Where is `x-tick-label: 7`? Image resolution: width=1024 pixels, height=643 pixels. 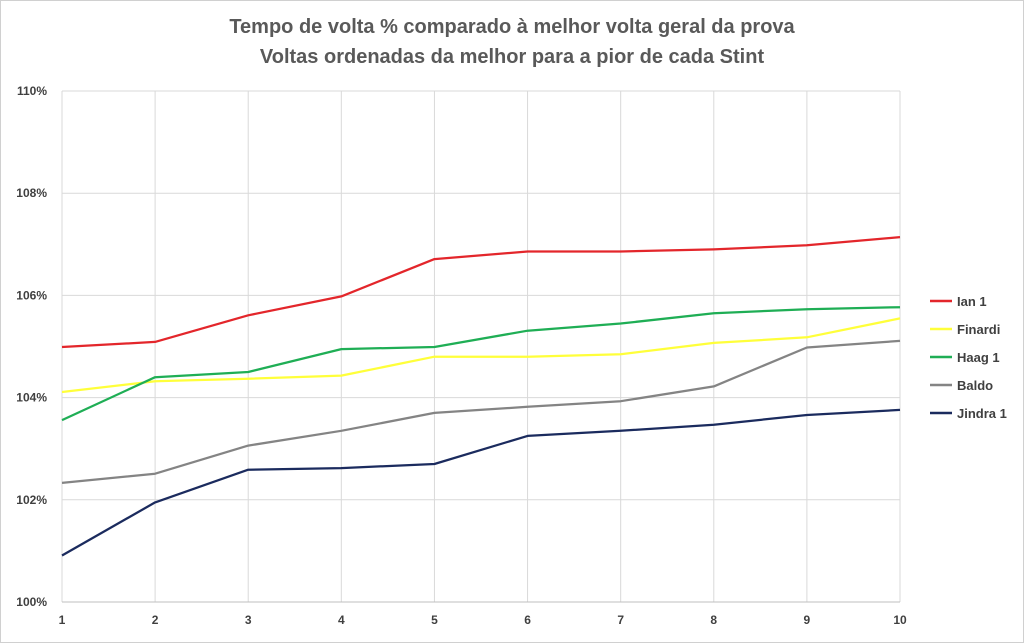 x-tick-label: 7 is located at coordinates (620, 620).